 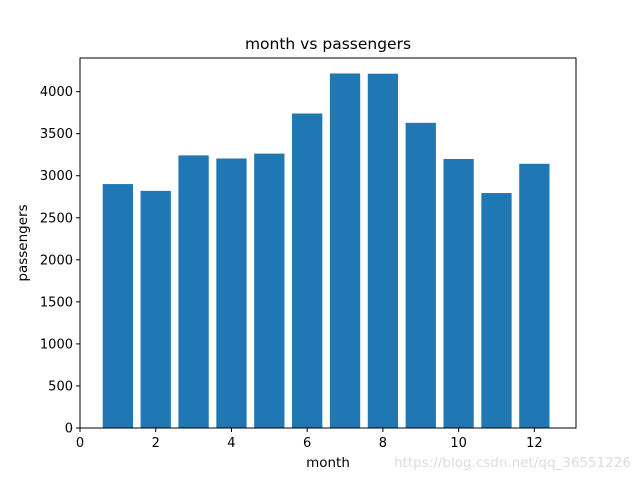 What do you see at coordinates (328, 463) in the screenshot?
I see `x-axis-label: month` at bounding box center [328, 463].